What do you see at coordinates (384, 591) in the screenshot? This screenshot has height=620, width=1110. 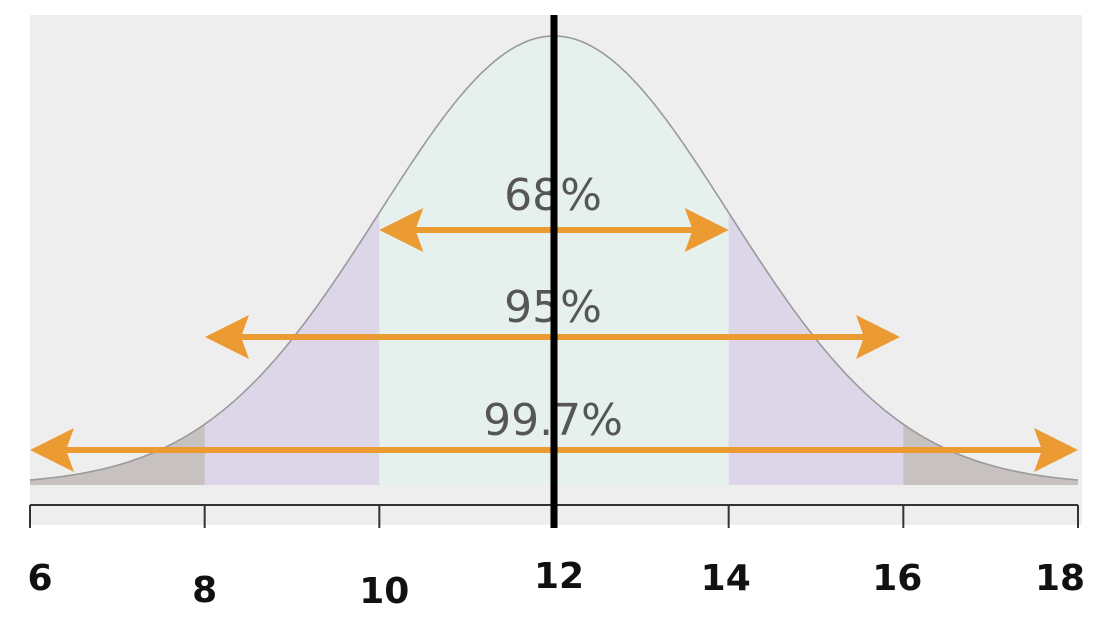 I see `tick-label-10: 10` at bounding box center [384, 591].